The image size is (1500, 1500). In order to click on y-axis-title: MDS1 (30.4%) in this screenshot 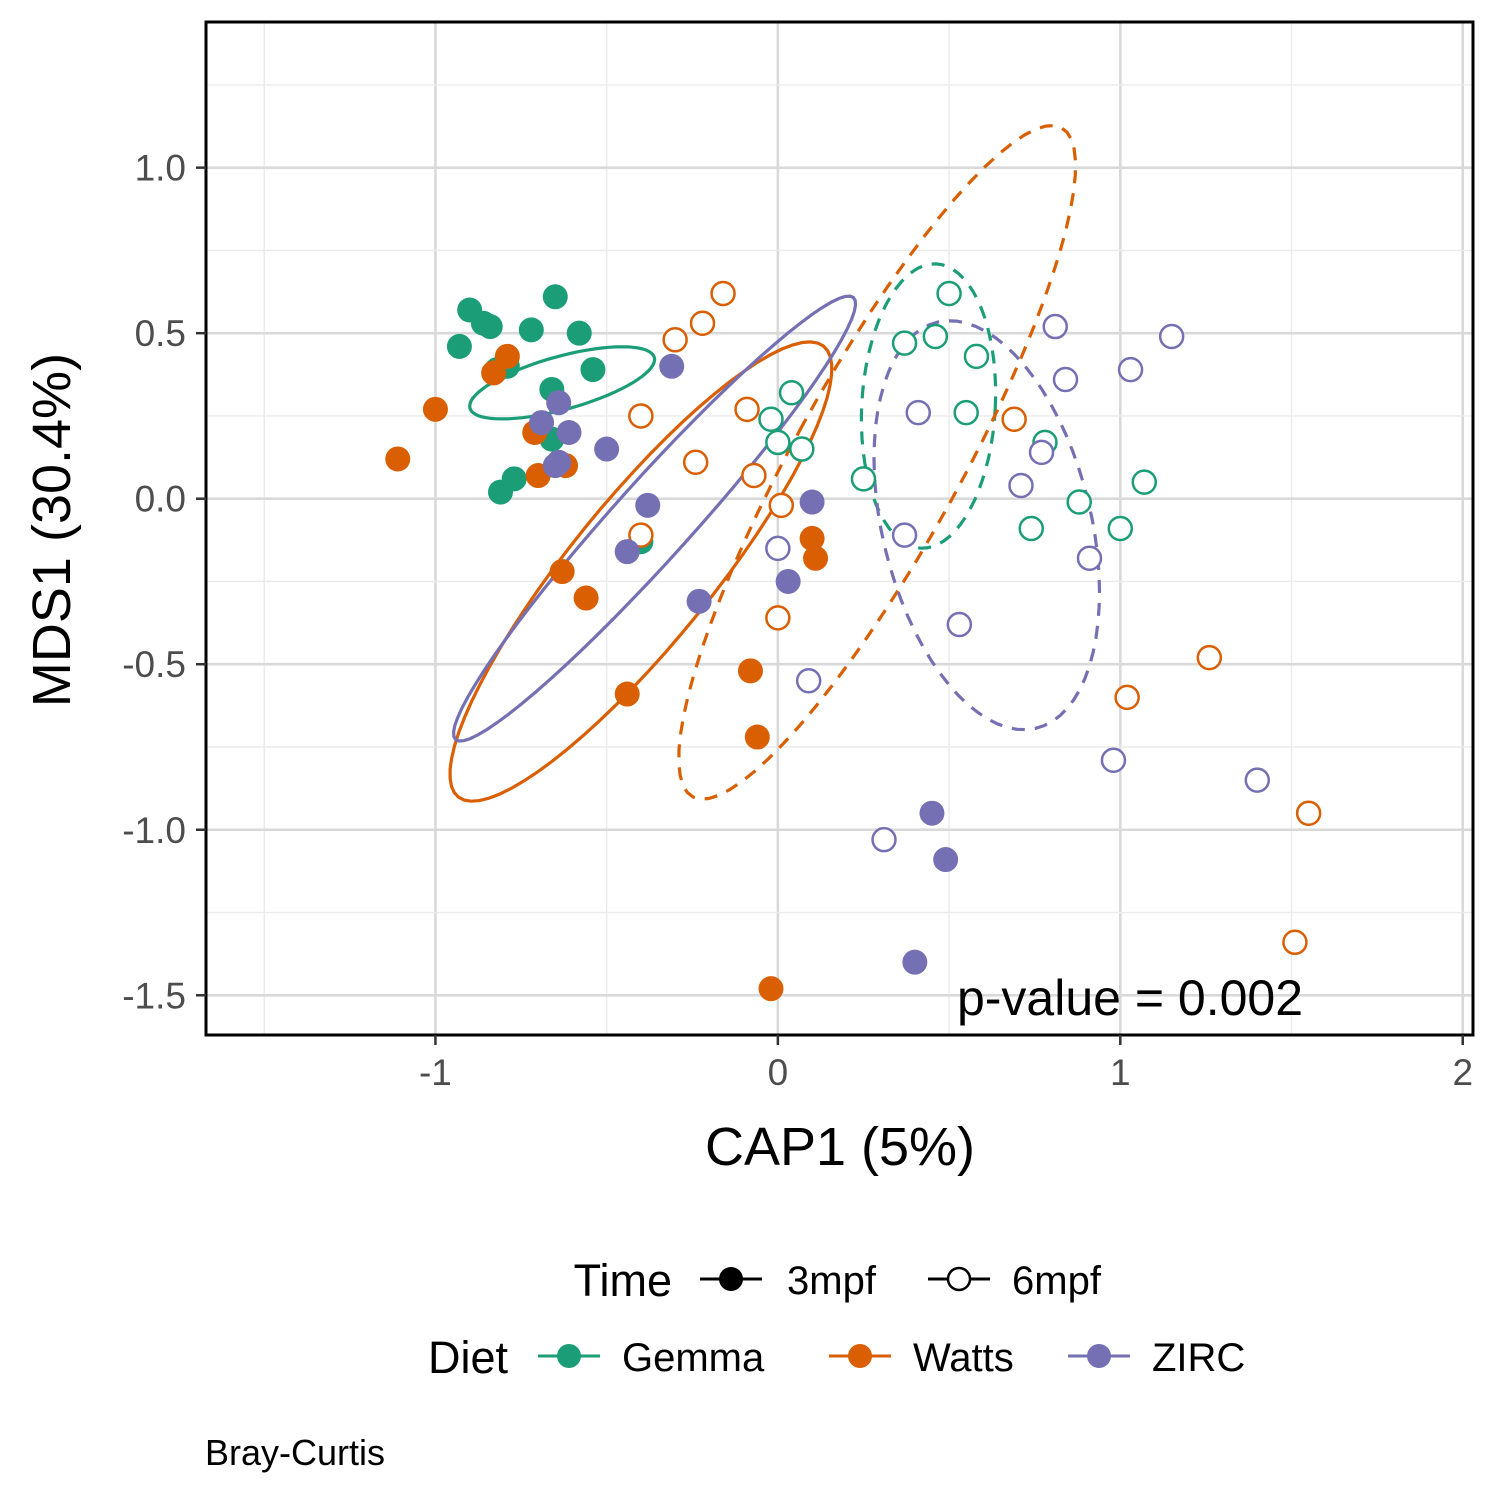, I will do `click(52, 530)`.